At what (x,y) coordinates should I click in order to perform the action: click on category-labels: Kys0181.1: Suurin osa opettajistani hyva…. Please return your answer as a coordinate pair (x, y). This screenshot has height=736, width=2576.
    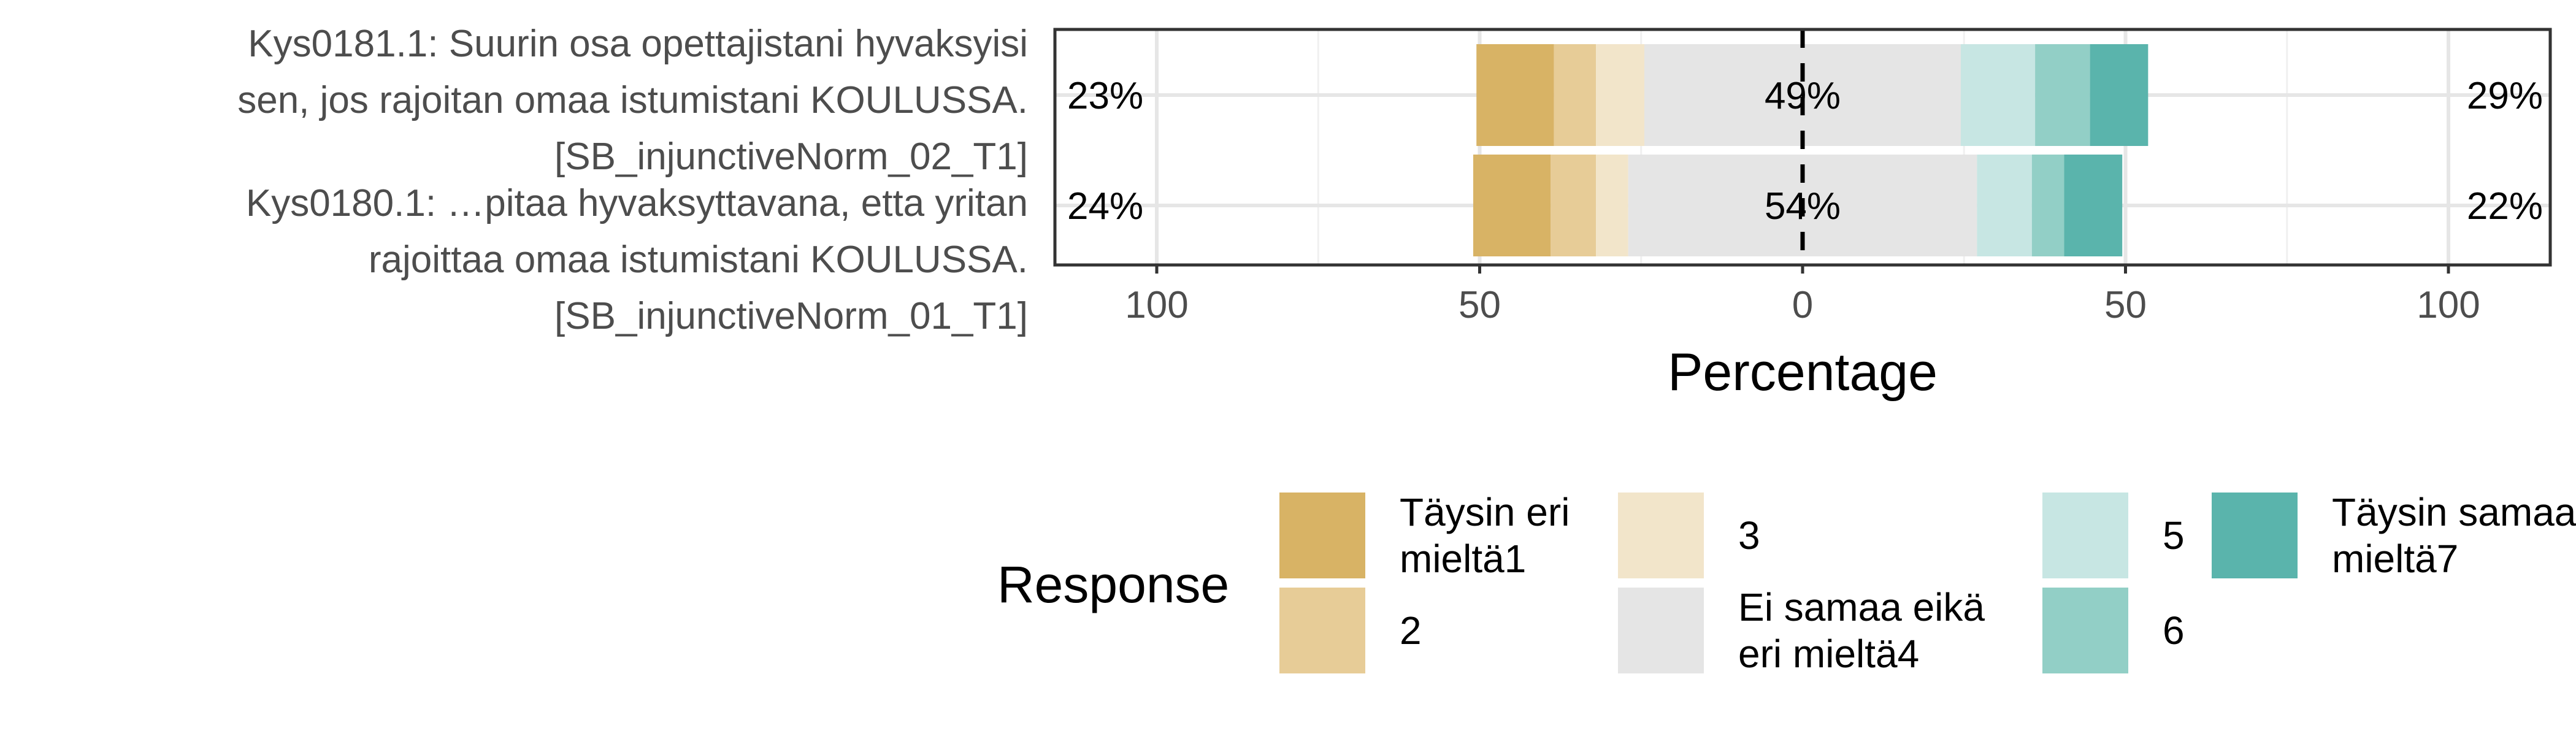
    Looking at the image, I should click on (632, 180).